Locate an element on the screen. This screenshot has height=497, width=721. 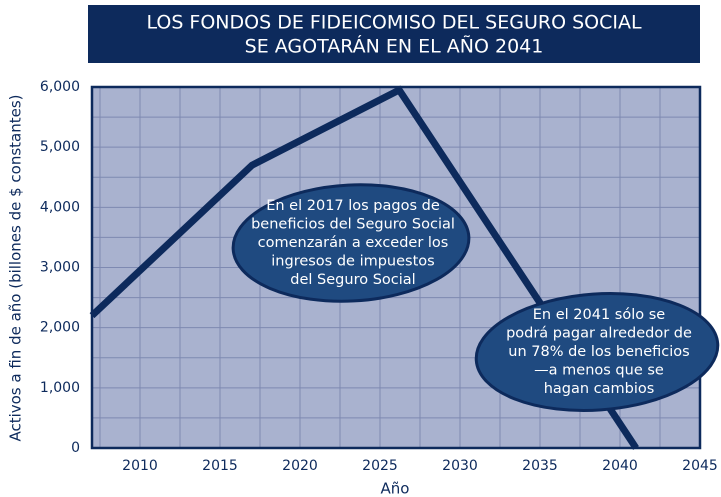
x-tick-label: 2025 is located at coordinates (380, 466).